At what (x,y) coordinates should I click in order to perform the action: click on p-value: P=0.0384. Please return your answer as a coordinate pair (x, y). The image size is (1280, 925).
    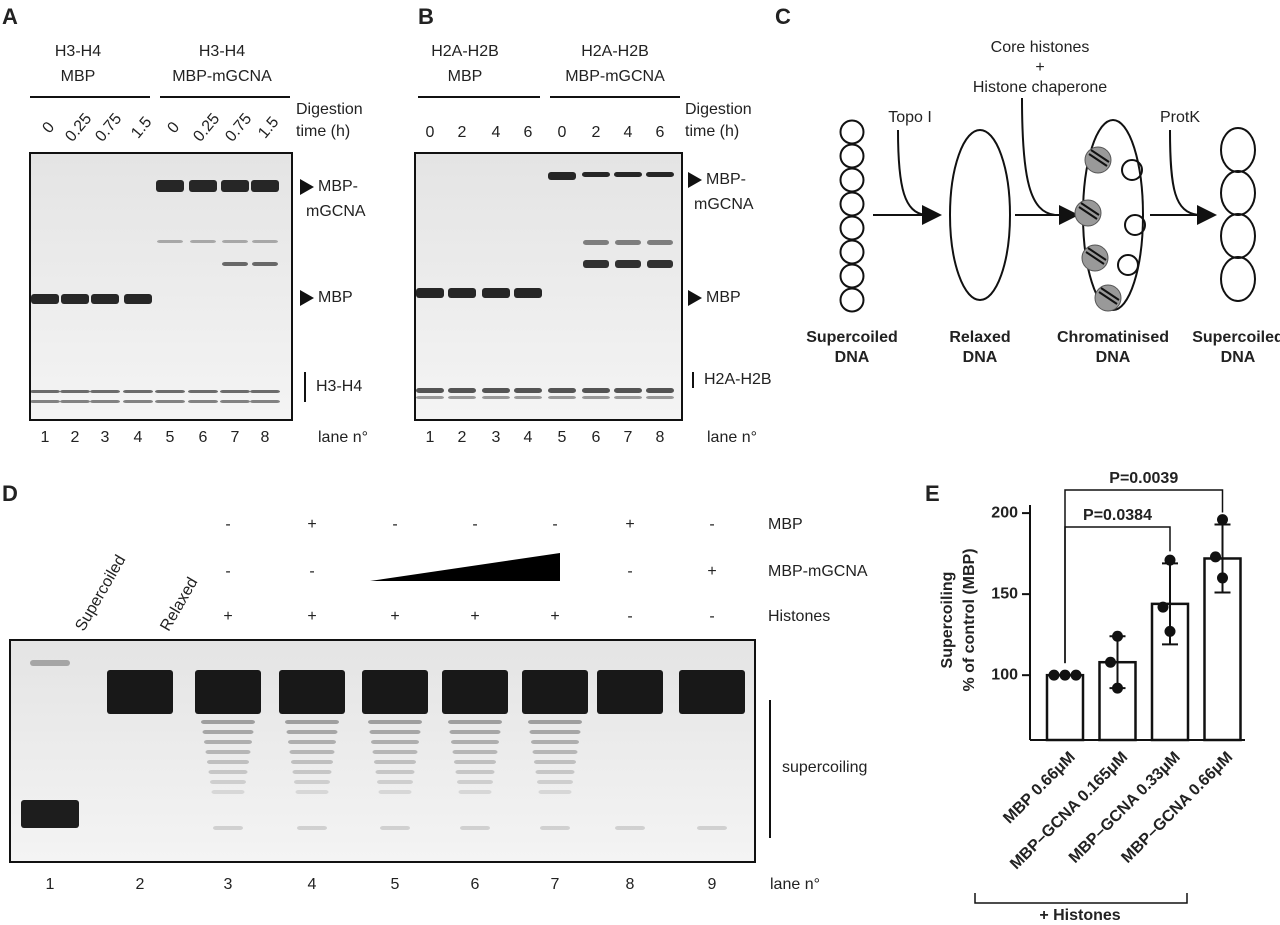
    Looking at the image, I should click on (1117, 515).